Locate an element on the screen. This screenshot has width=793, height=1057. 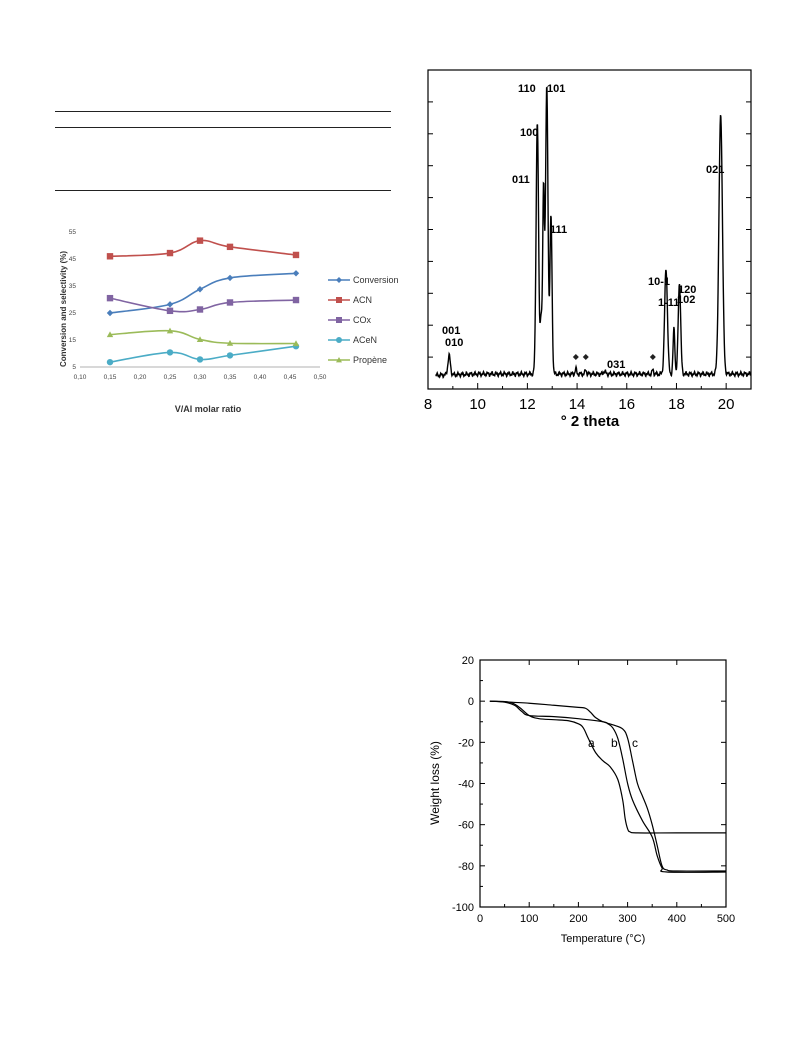
c1-x-tick-label: 0,15 is located at coordinates (110, 377).